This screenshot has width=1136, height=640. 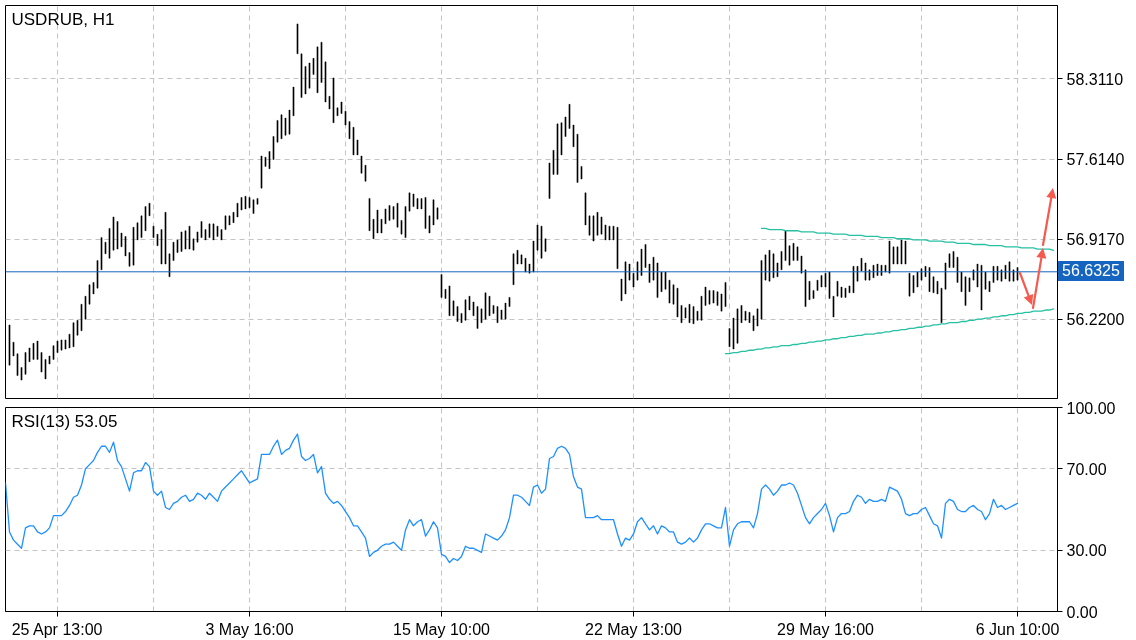 I want to click on y-tick-label: 58.3110, so click(x=1095, y=79).